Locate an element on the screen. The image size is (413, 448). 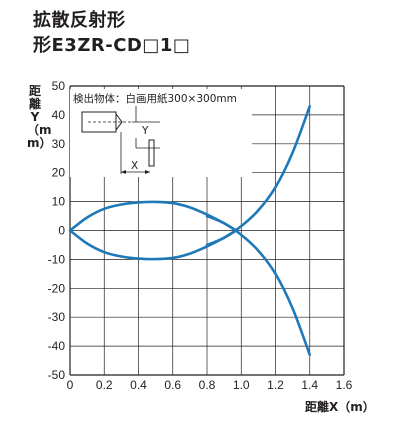
x-tick-label: 1.0 is located at coordinates (241, 385).